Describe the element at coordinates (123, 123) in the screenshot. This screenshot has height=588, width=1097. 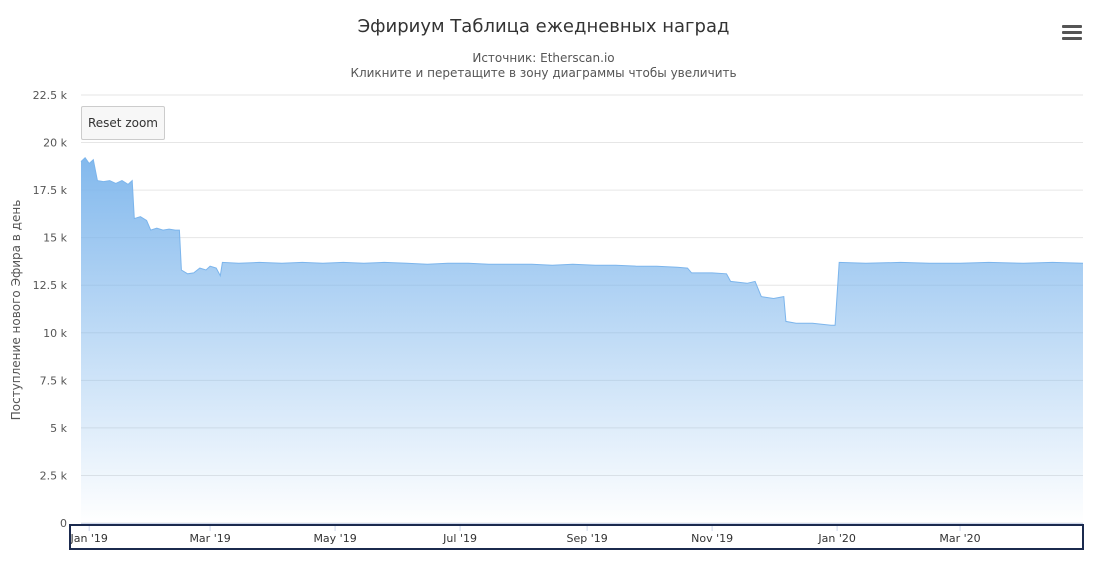
I see `reset-zoom-button: Reset zoom` at that location.